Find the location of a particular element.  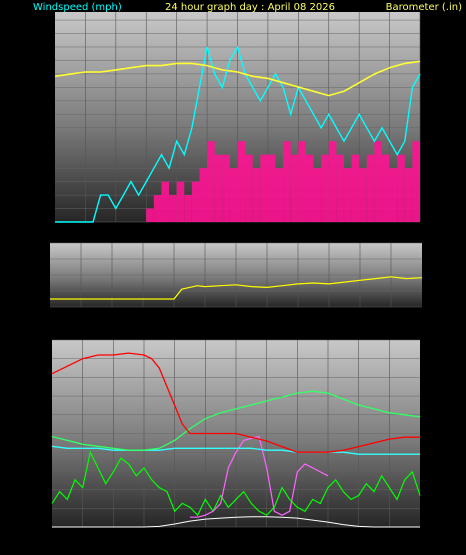

aqi-line is located at coordinates (236, 483).